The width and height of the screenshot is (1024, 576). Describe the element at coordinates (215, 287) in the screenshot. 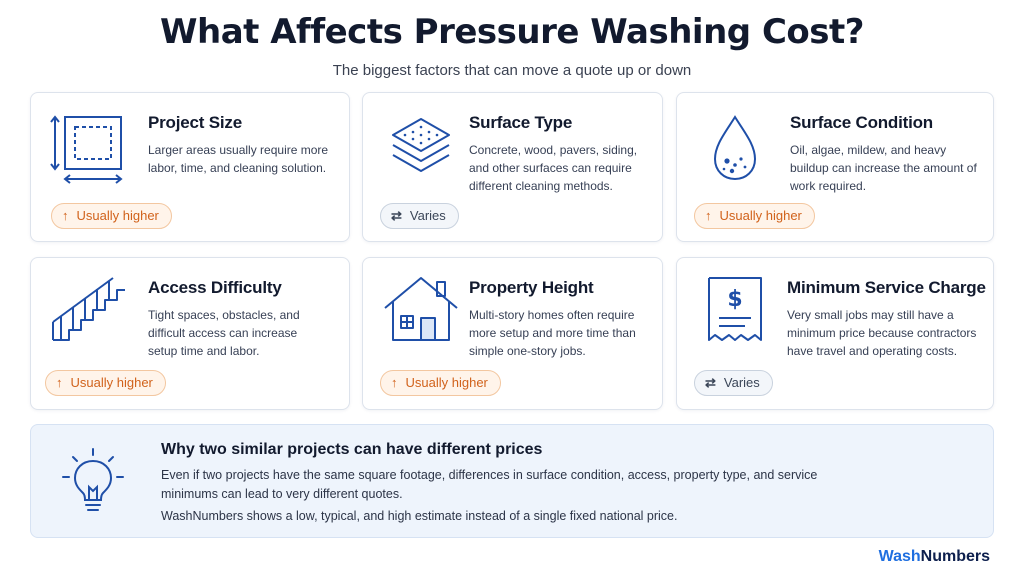

I see `card-title: Access Difficulty` at that location.